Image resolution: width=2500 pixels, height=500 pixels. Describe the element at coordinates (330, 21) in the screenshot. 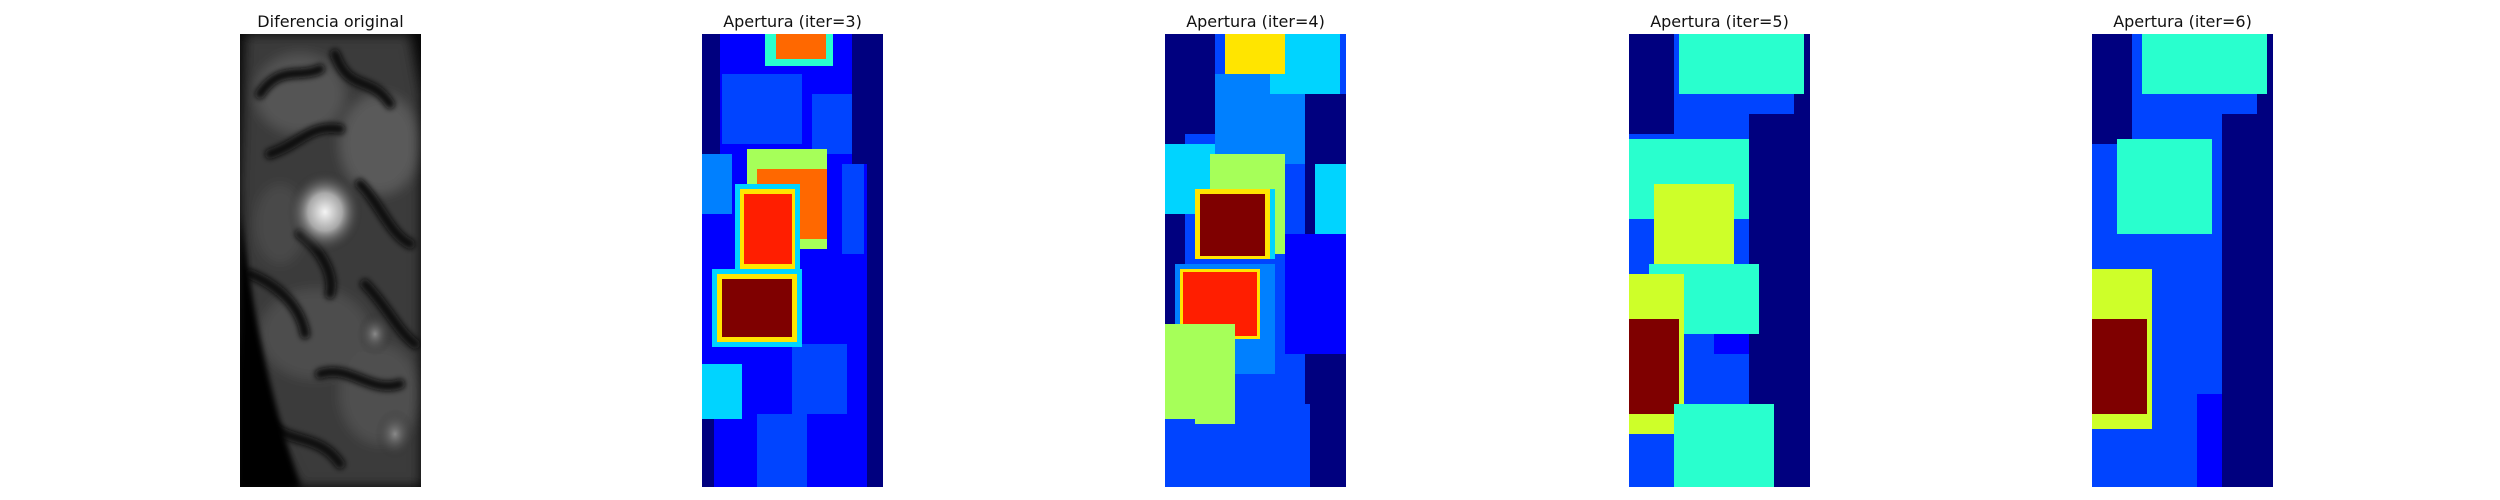

I see `panel-title: Diferencia original` at that location.